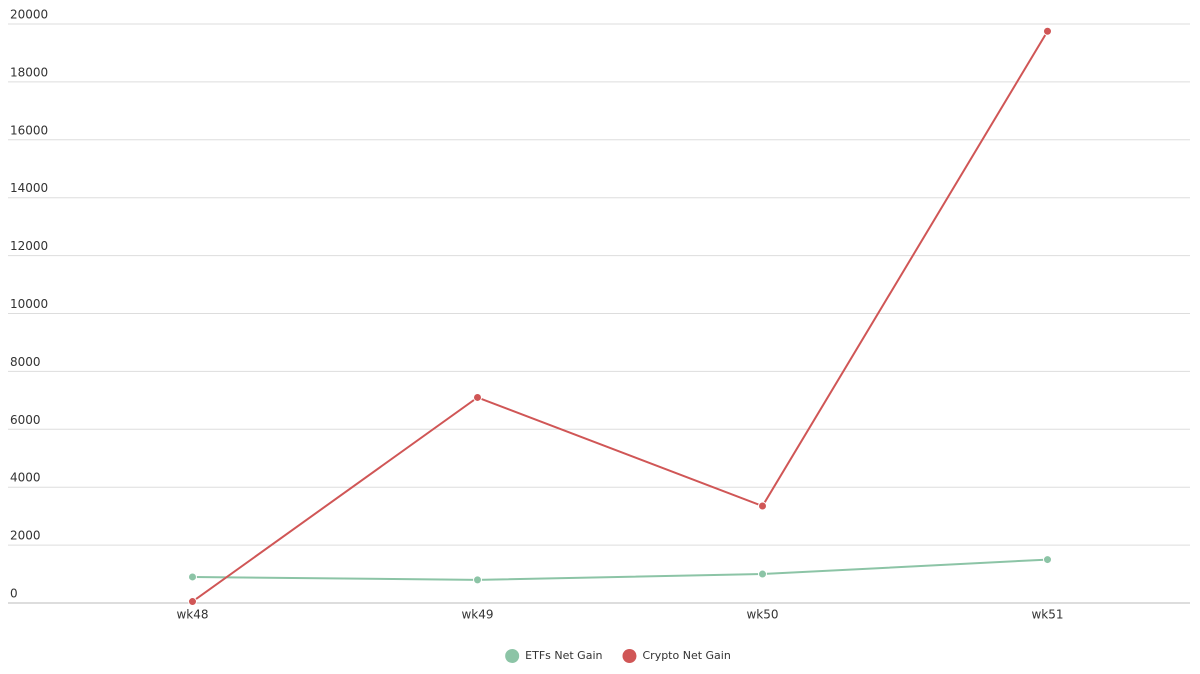 This screenshot has width=1200, height=674. Describe the element at coordinates (25, 478) in the screenshot. I see `y-tick-label: 4000` at that location.